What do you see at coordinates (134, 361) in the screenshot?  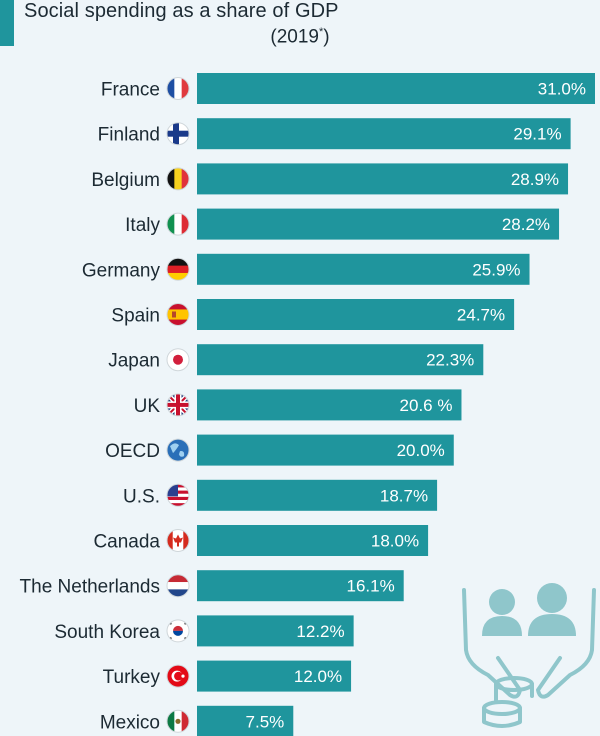 I see `category-label-japan: Japan` at bounding box center [134, 361].